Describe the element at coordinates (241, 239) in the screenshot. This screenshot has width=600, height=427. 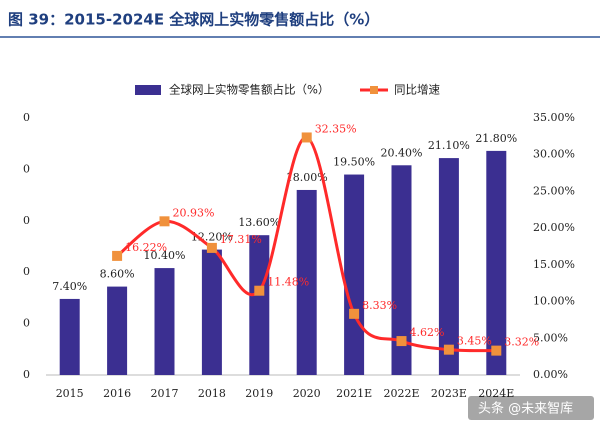
I see `line-value-label: 17.31%` at that location.